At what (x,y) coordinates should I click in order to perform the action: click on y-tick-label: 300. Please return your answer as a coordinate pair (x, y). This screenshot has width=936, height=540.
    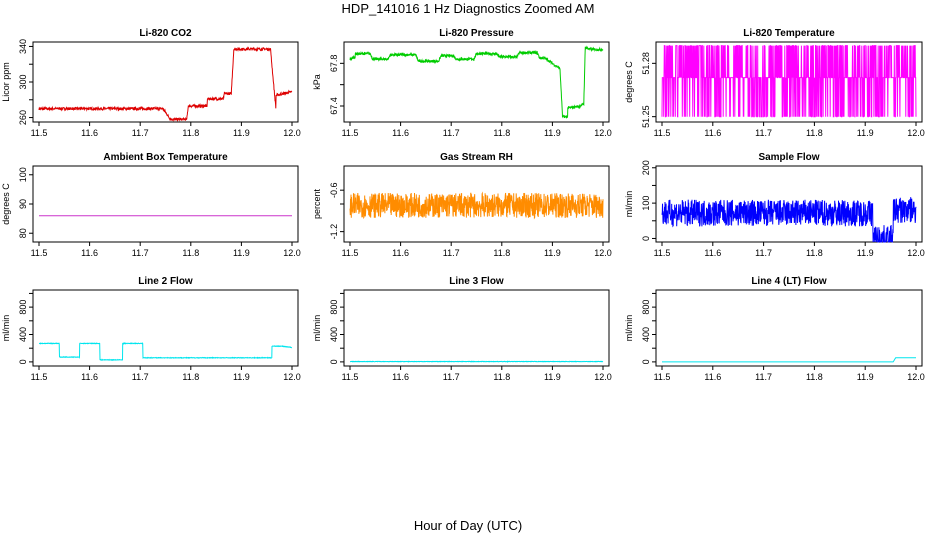
    Looking at the image, I should click on (23, 81).